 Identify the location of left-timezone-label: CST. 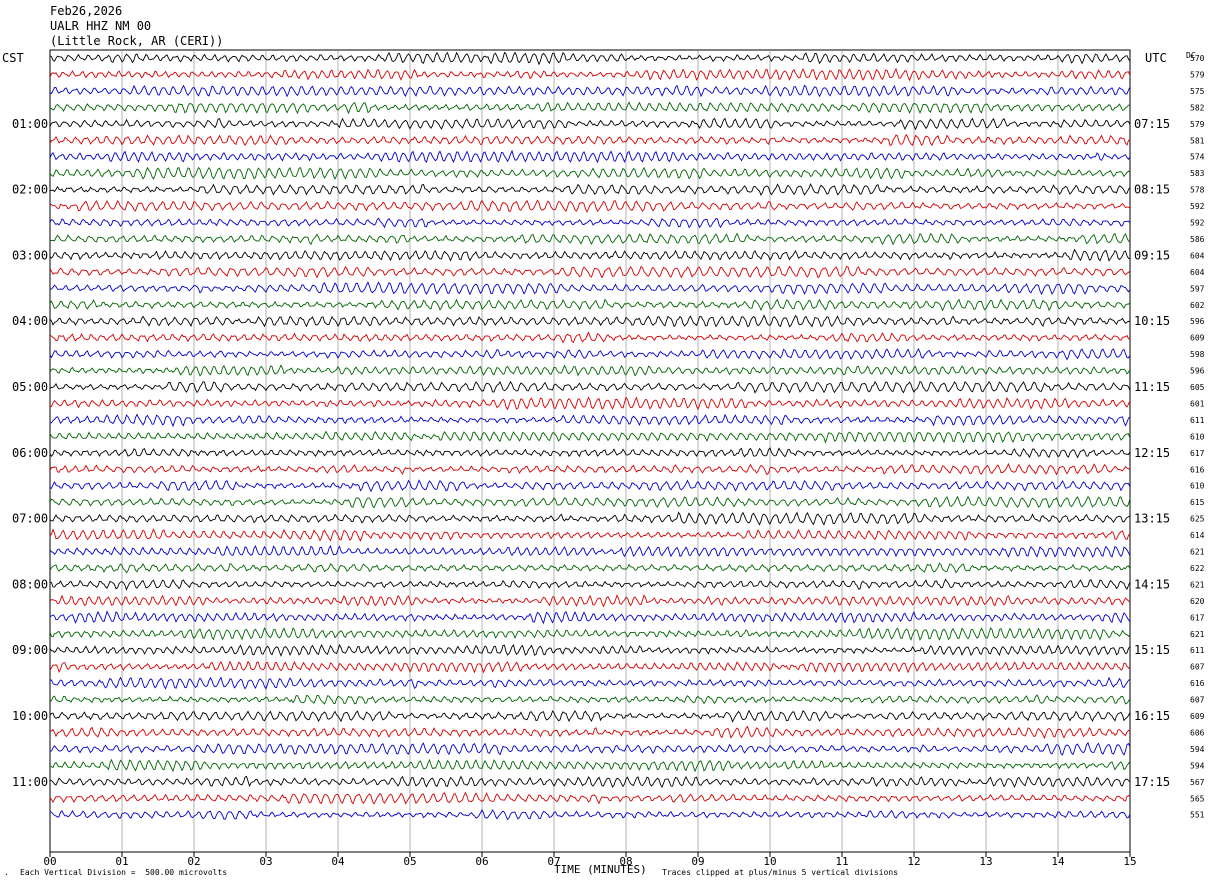
(13, 58).